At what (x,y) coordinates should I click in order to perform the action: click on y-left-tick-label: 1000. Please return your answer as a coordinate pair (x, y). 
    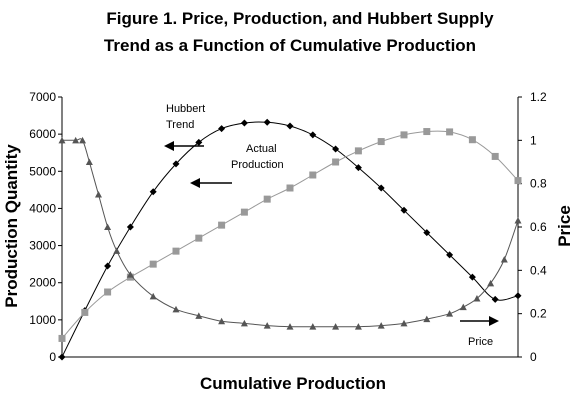
    Looking at the image, I should click on (42, 320).